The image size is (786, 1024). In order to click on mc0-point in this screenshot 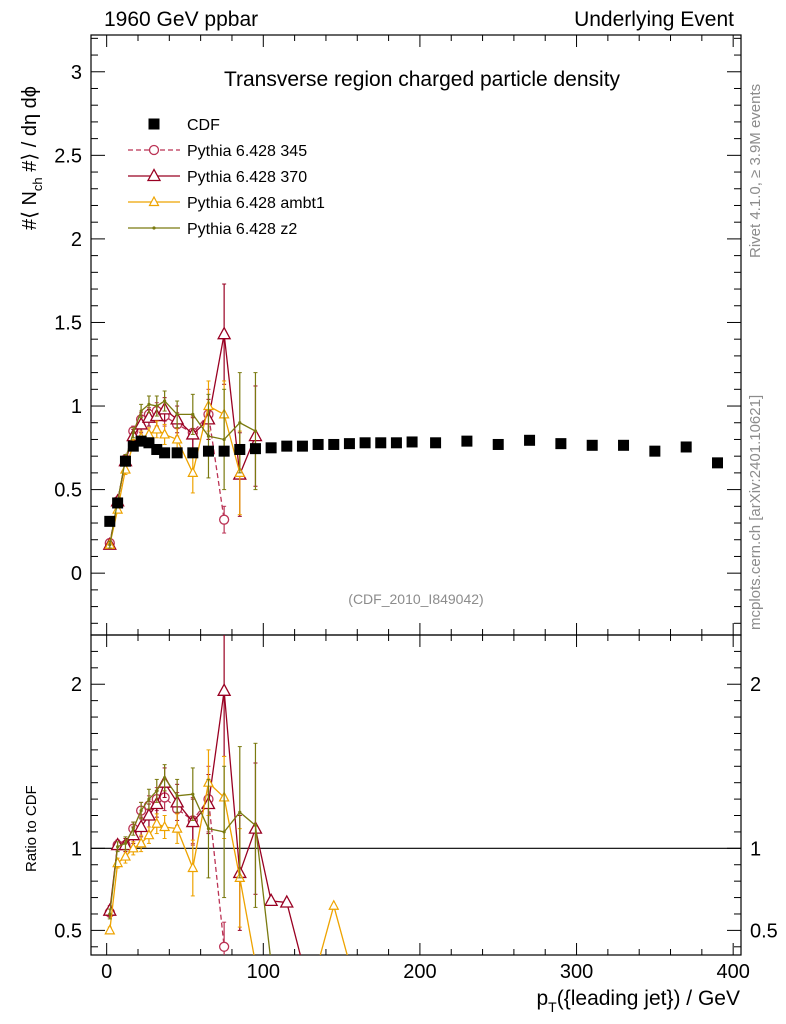, I will do `click(224, 519)`.